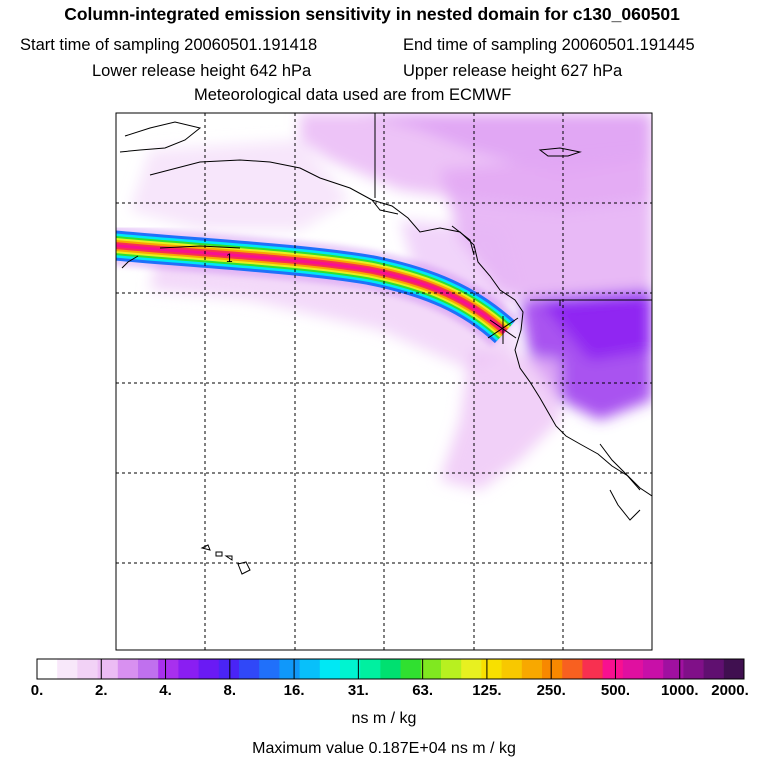 The height and width of the screenshot is (768, 768). I want to click on colorbar-unit-label: ns m / kg, so click(384, 718).